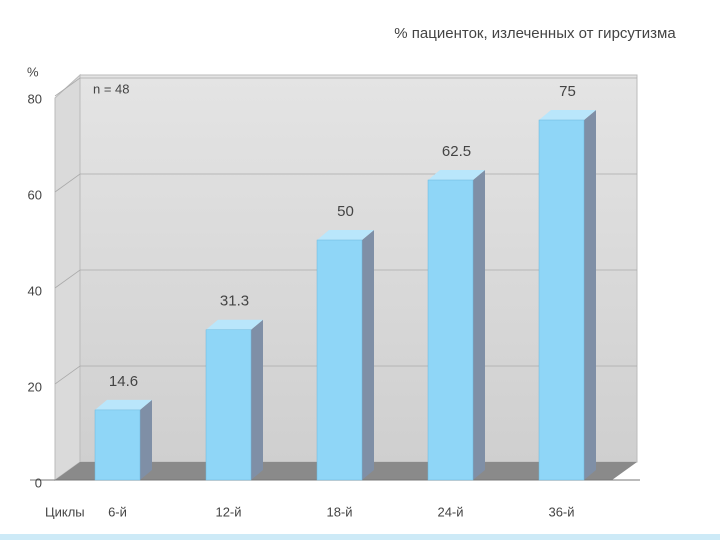 This screenshot has height=540, width=720. I want to click on y-tick-label: 80, so click(35, 98).